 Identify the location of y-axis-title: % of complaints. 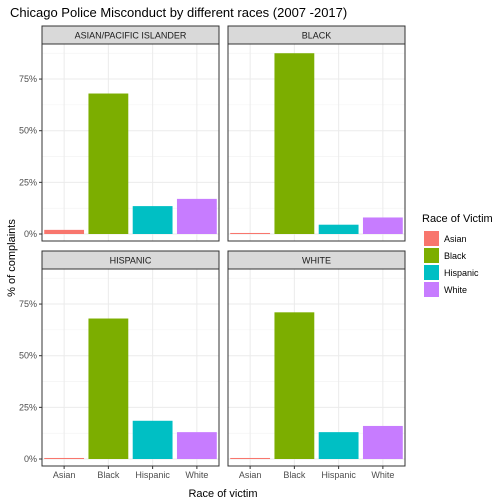
(12, 258).